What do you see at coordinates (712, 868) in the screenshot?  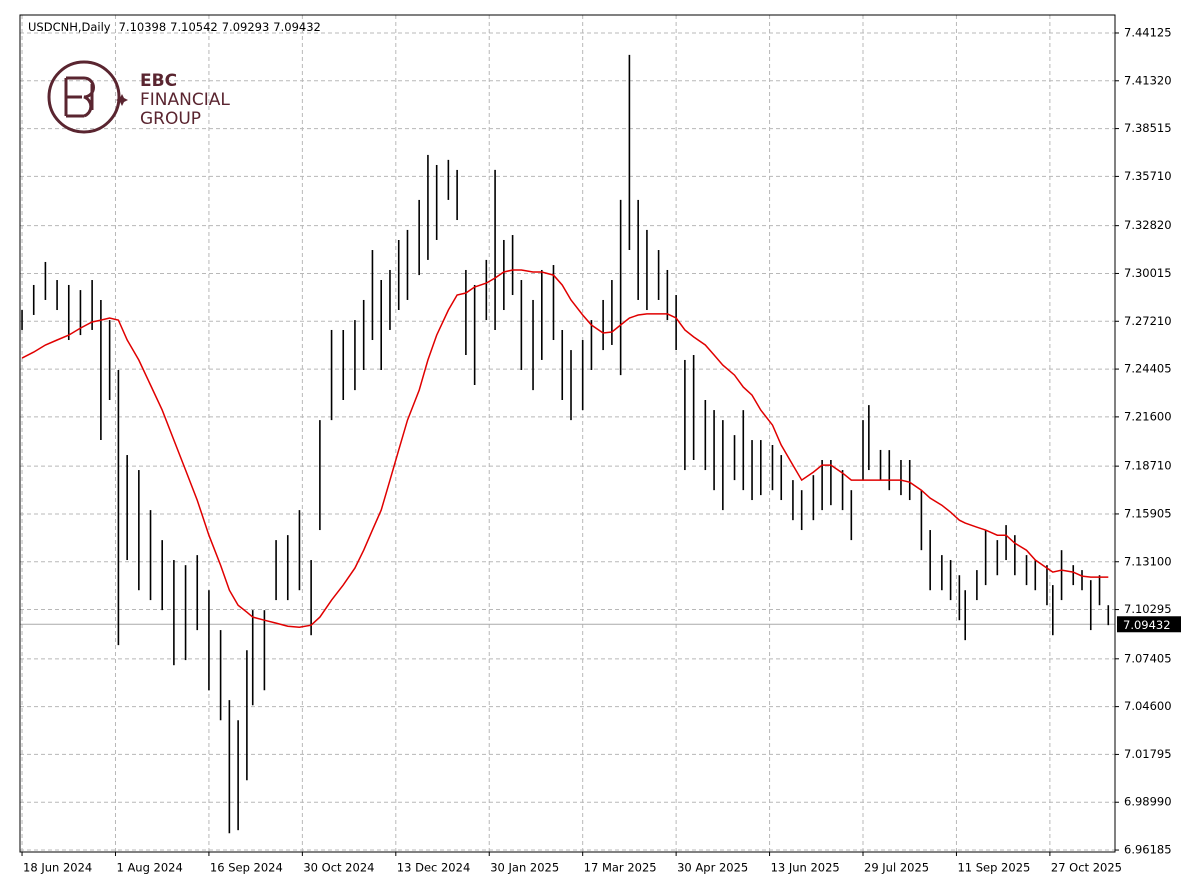 I see `x-tick-label: 30 Apr 2025` at bounding box center [712, 868].